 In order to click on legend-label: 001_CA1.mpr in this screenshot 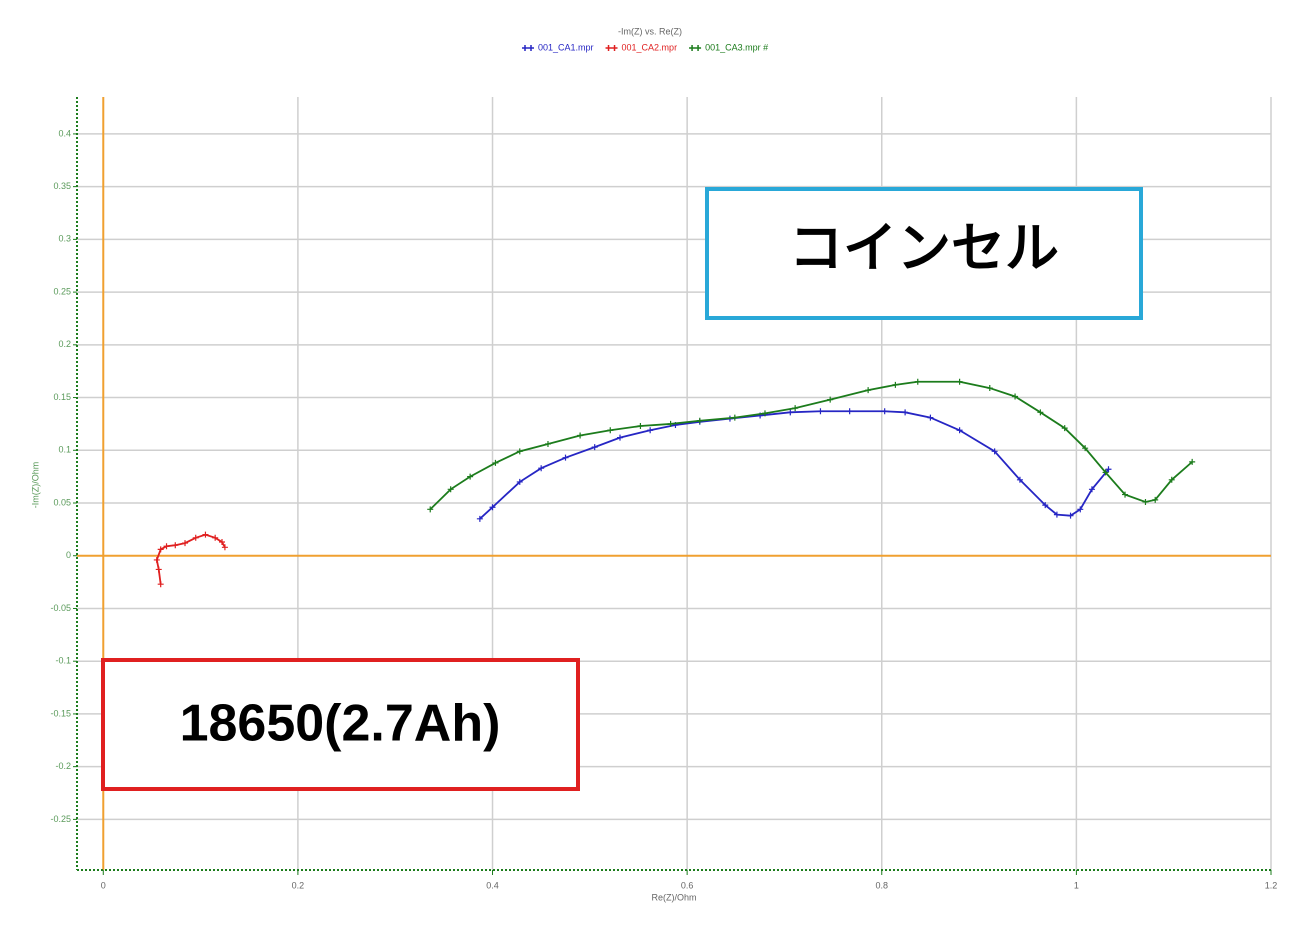, I will do `click(566, 47)`.